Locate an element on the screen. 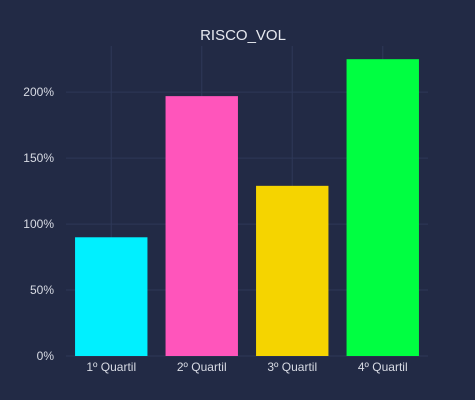 The height and width of the screenshot is (400, 475). y-tick-label: 100% is located at coordinates (38, 224).